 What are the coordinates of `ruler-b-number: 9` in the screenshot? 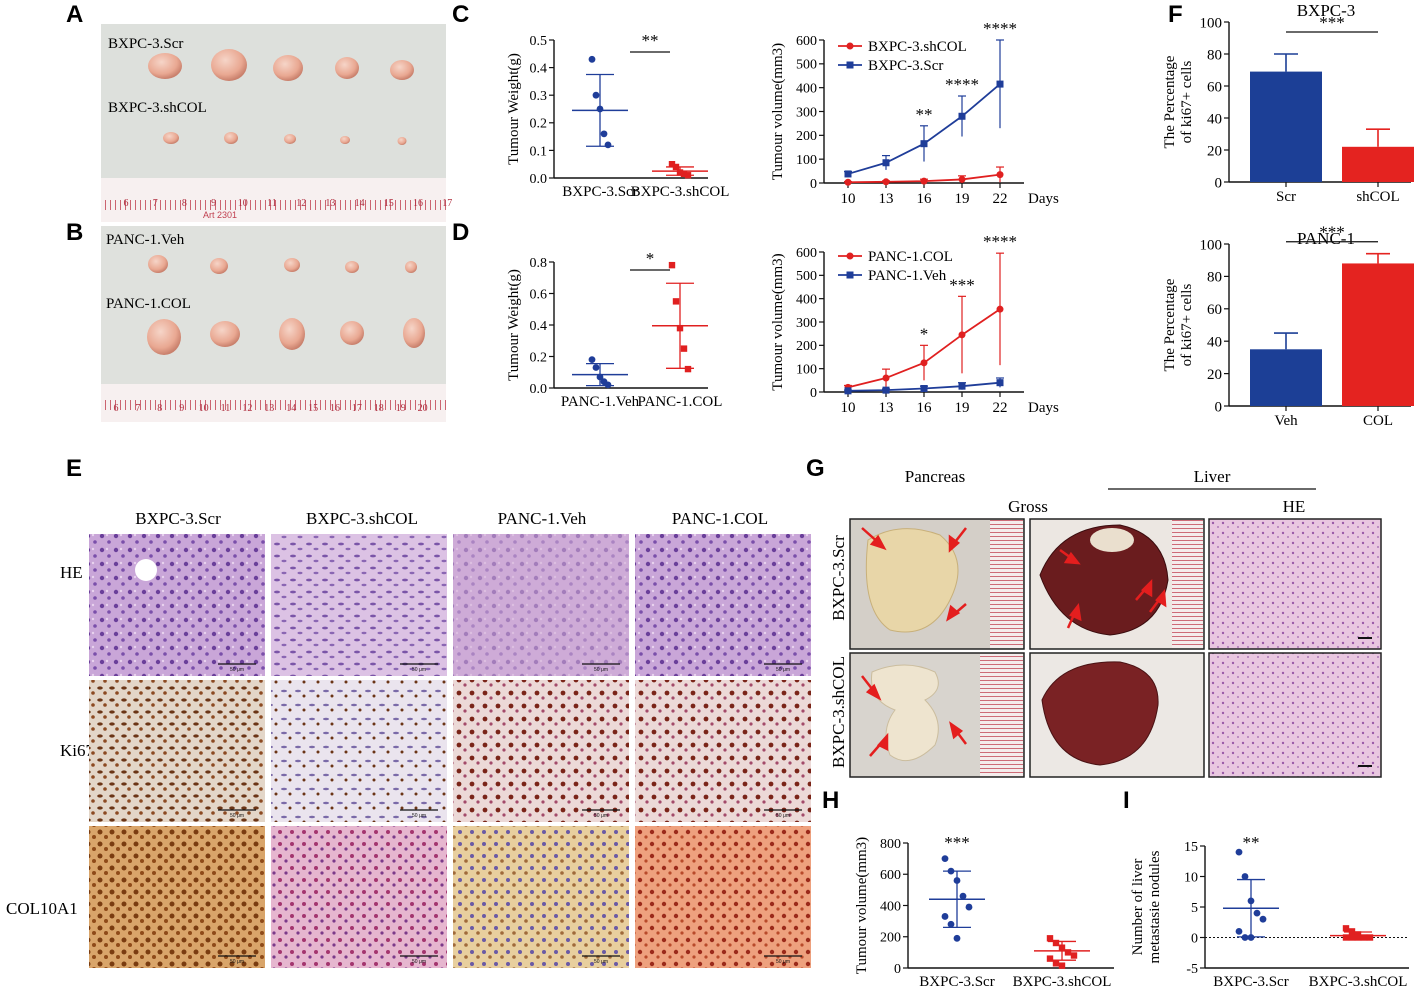 It's located at (181, 408).